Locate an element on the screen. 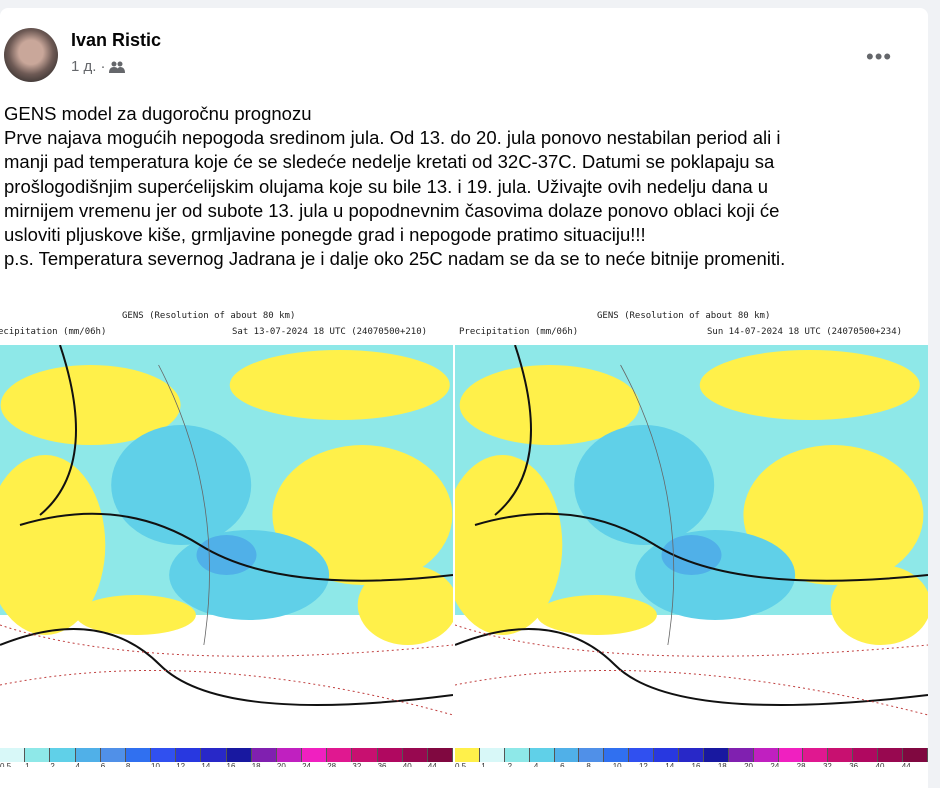  avatar is located at coordinates (31, 55).